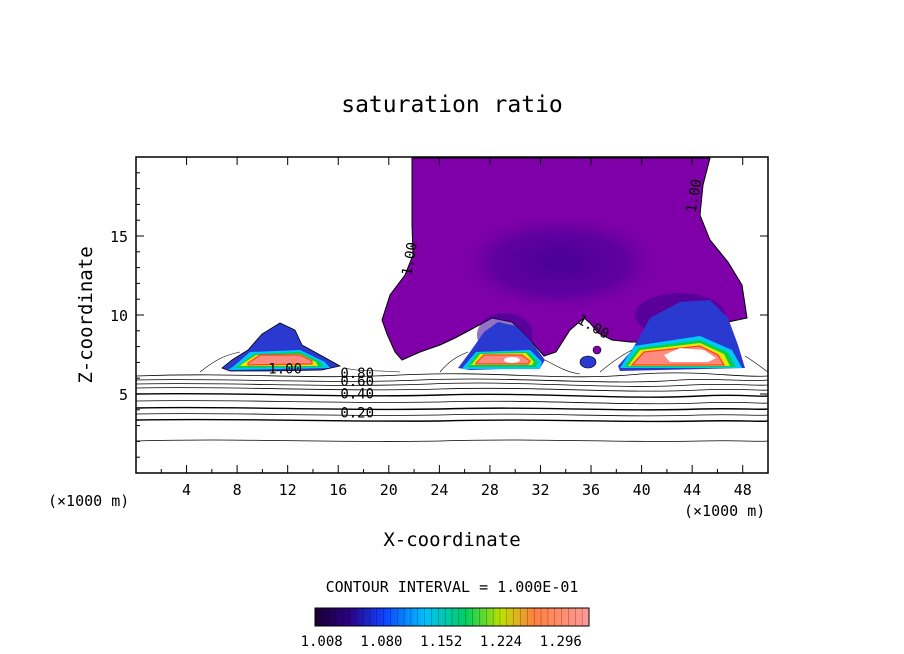  Describe the element at coordinates (357, 395) in the screenshot. I see `contour-label: 0.40` at that location.